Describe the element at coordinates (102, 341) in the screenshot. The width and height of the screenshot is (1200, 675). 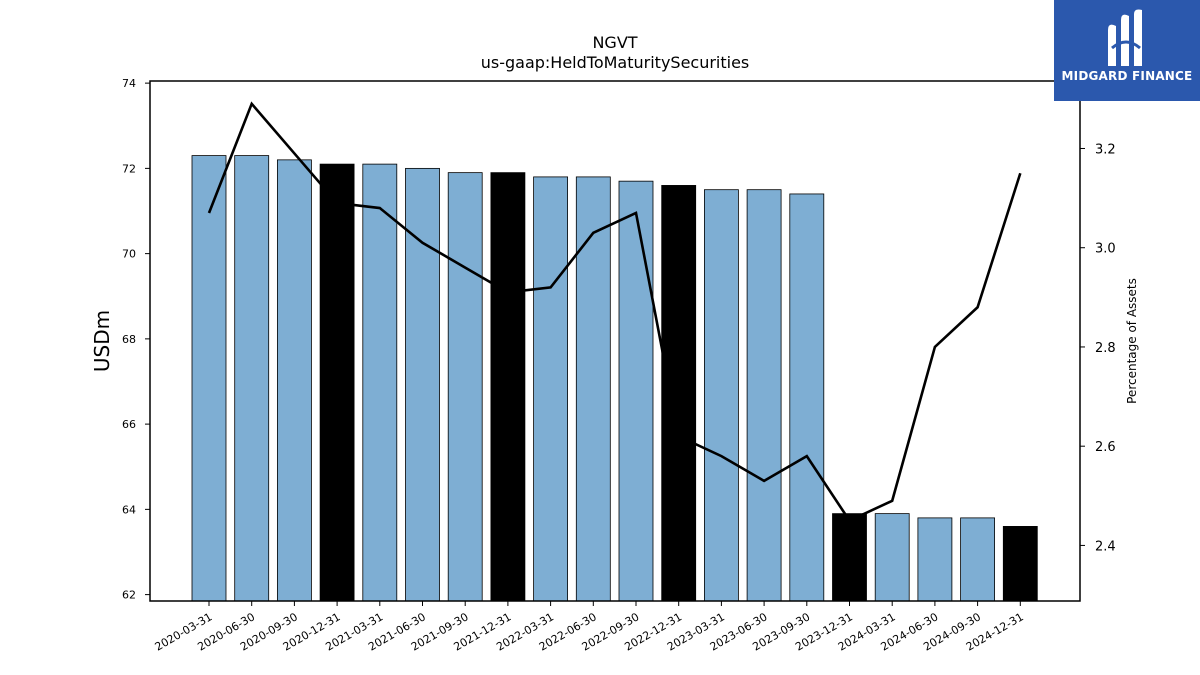
I see `y-axis-label: USDm` at that location.